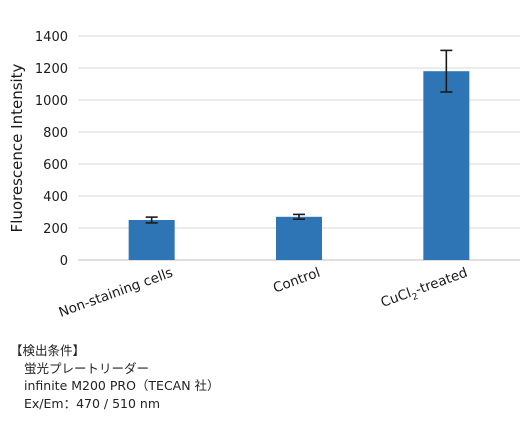 This screenshot has width=531, height=425. I want to click on y-tick-label: 1200, so click(51, 69).